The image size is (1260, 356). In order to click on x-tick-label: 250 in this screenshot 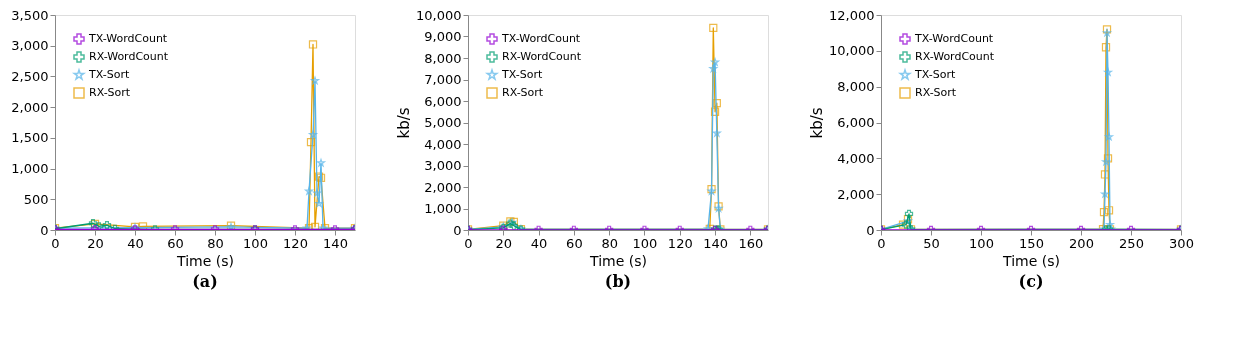, I will do `click(1131, 243)`.